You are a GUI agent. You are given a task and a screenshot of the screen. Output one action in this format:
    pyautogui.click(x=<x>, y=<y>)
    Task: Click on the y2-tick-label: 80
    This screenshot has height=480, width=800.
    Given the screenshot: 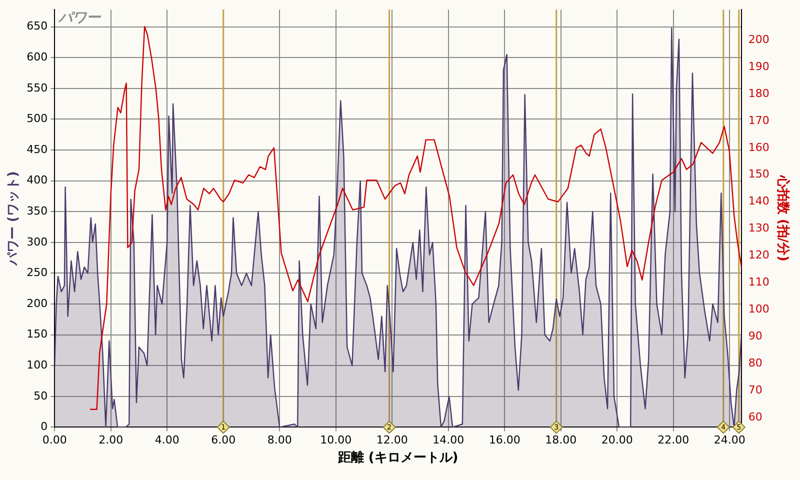 What is the action you would take?
    pyautogui.click(x=755, y=363)
    